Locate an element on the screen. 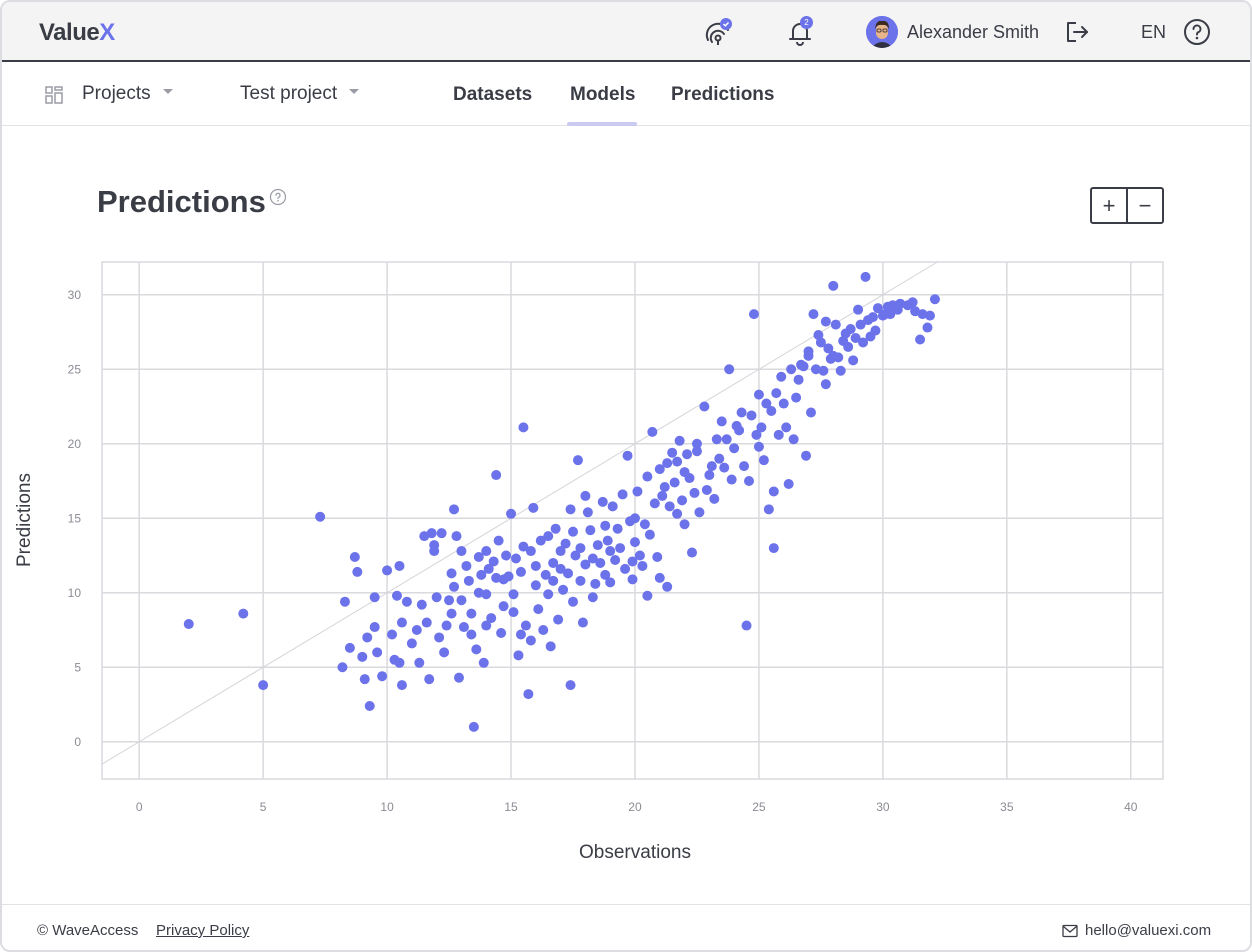 Image resolution: width=1252 pixels, height=952 pixels. x-tick-label: 35 is located at coordinates (1007, 807).